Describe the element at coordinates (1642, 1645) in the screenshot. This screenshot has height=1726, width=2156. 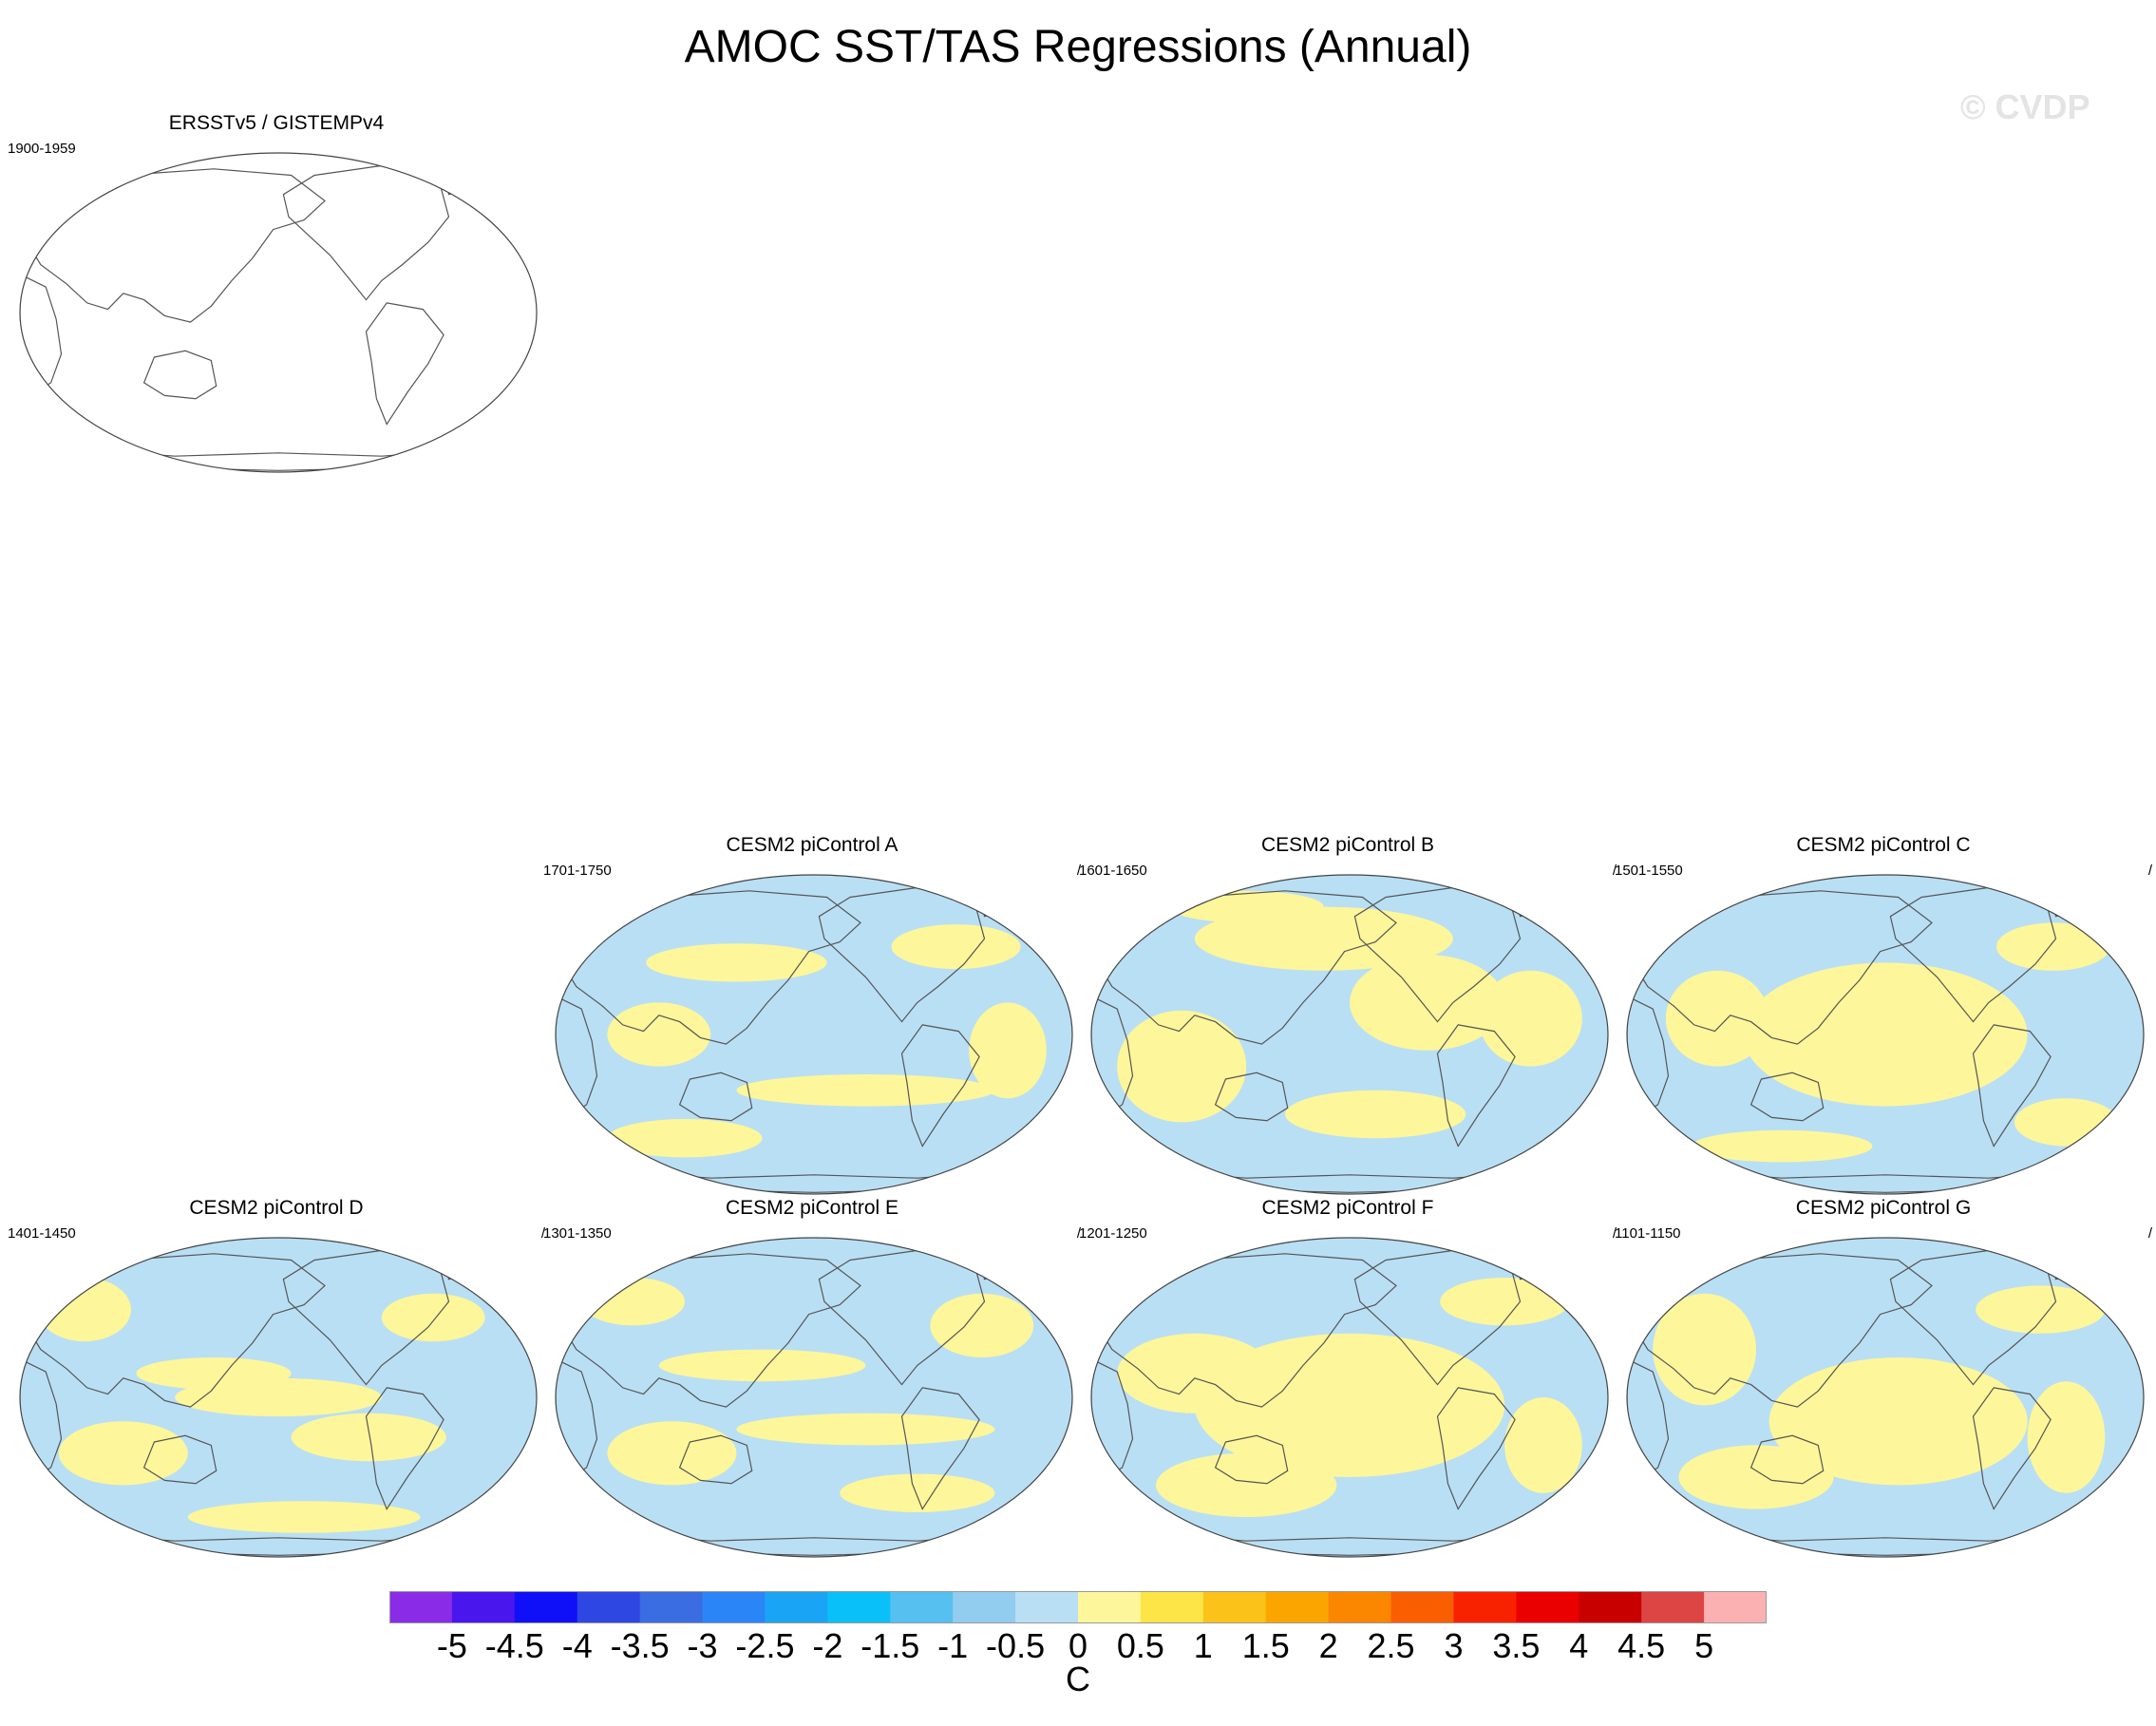
I see `colorbar-tick-label: 4.5` at that location.